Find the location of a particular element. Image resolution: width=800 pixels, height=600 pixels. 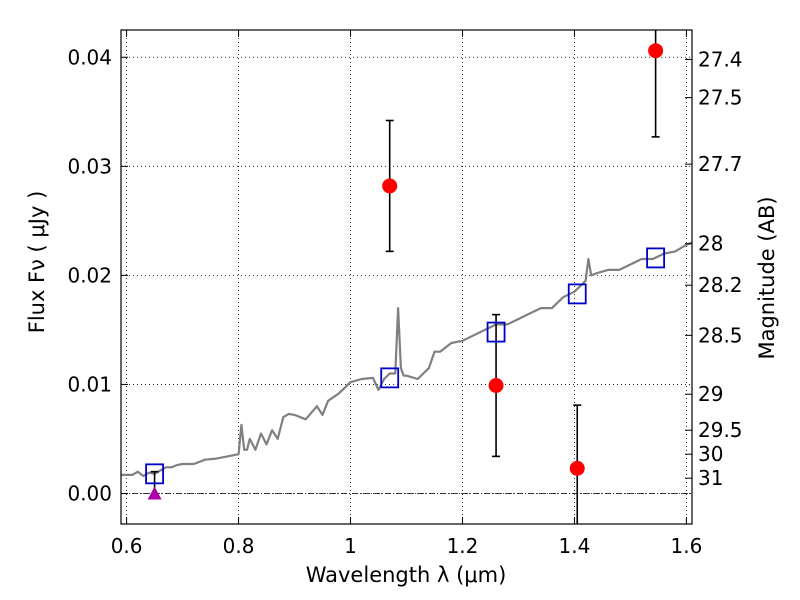

y-tick-label: 0.02 is located at coordinates (89, 275).